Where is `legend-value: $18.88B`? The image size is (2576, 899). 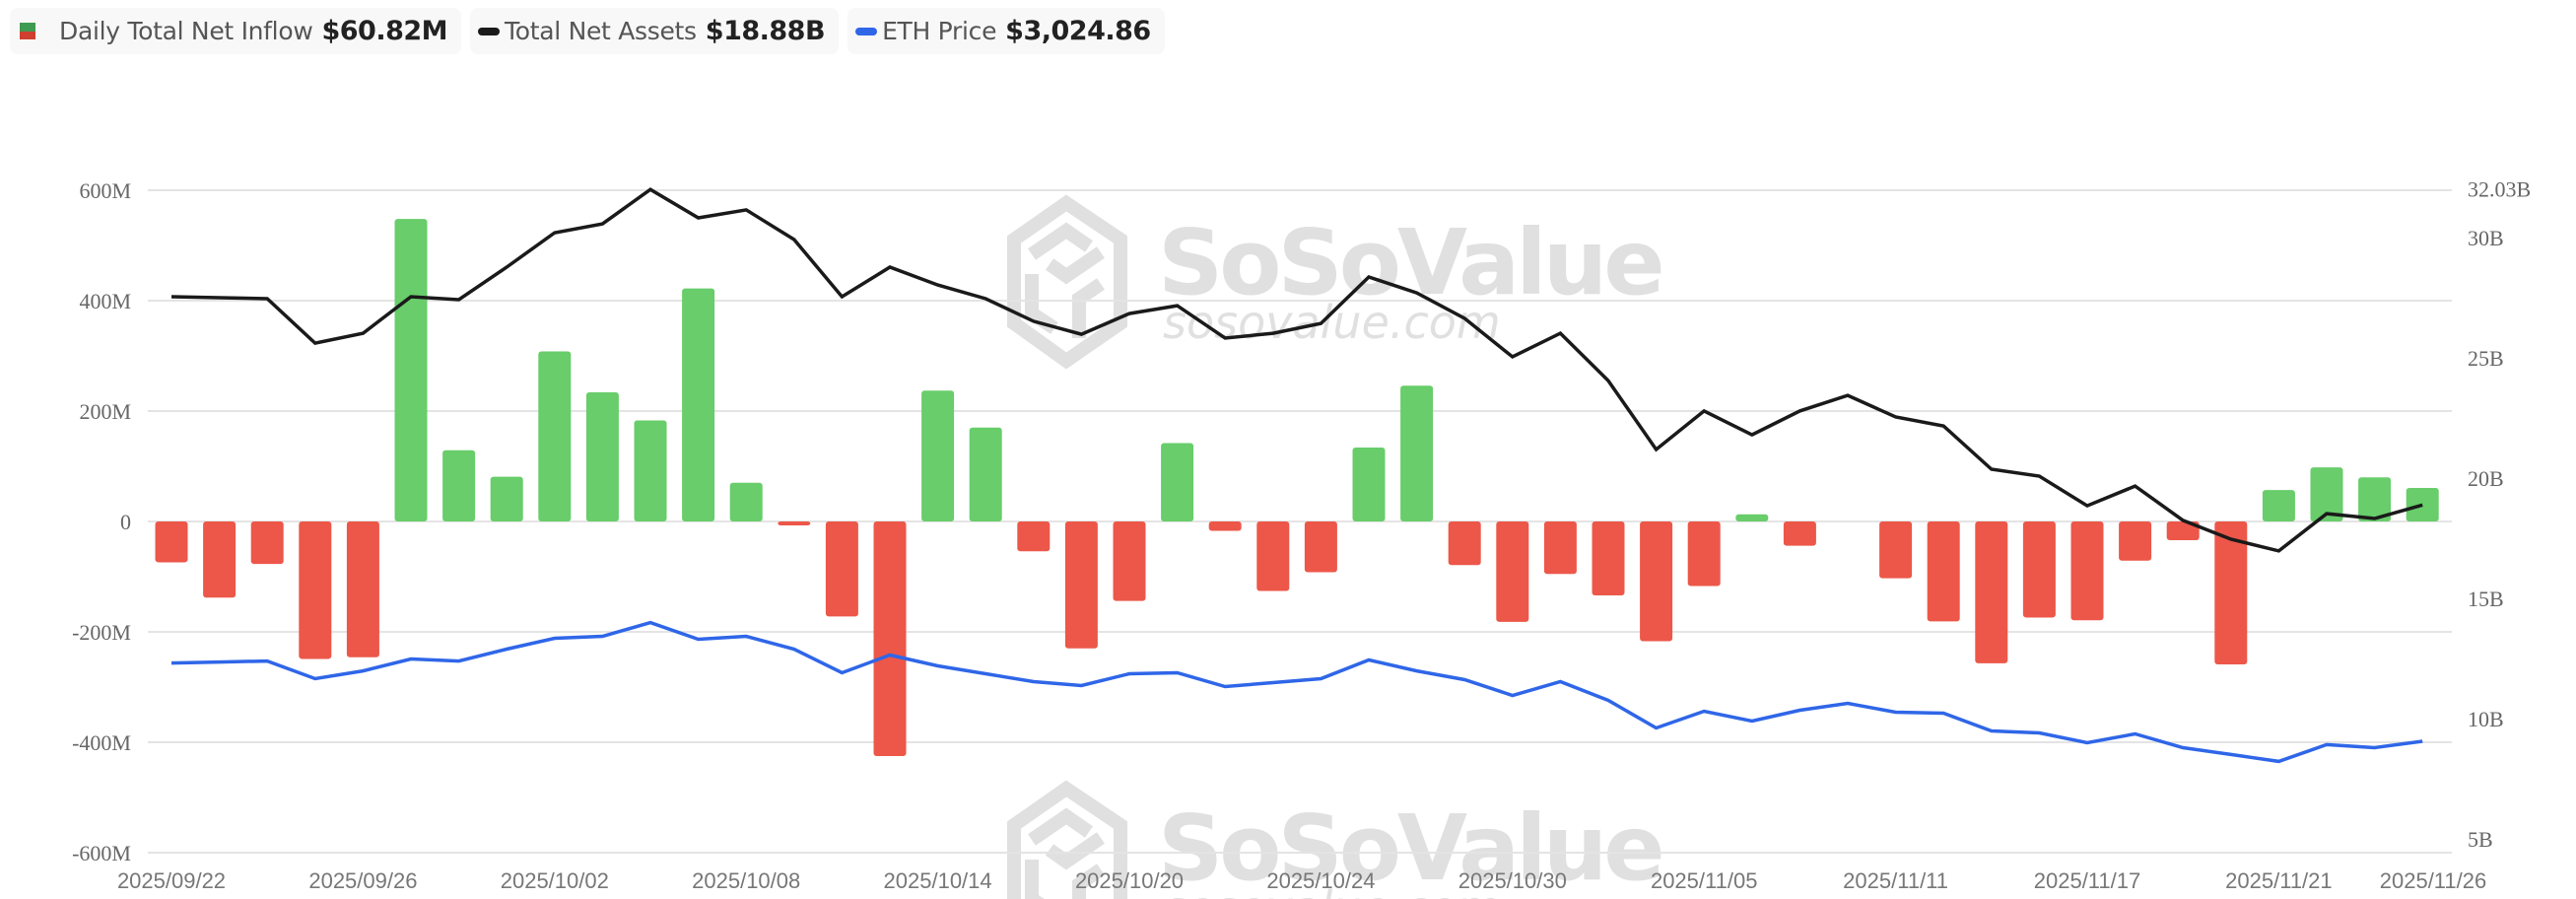 legend-value: $18.88B is located at coordinates (765, 31).